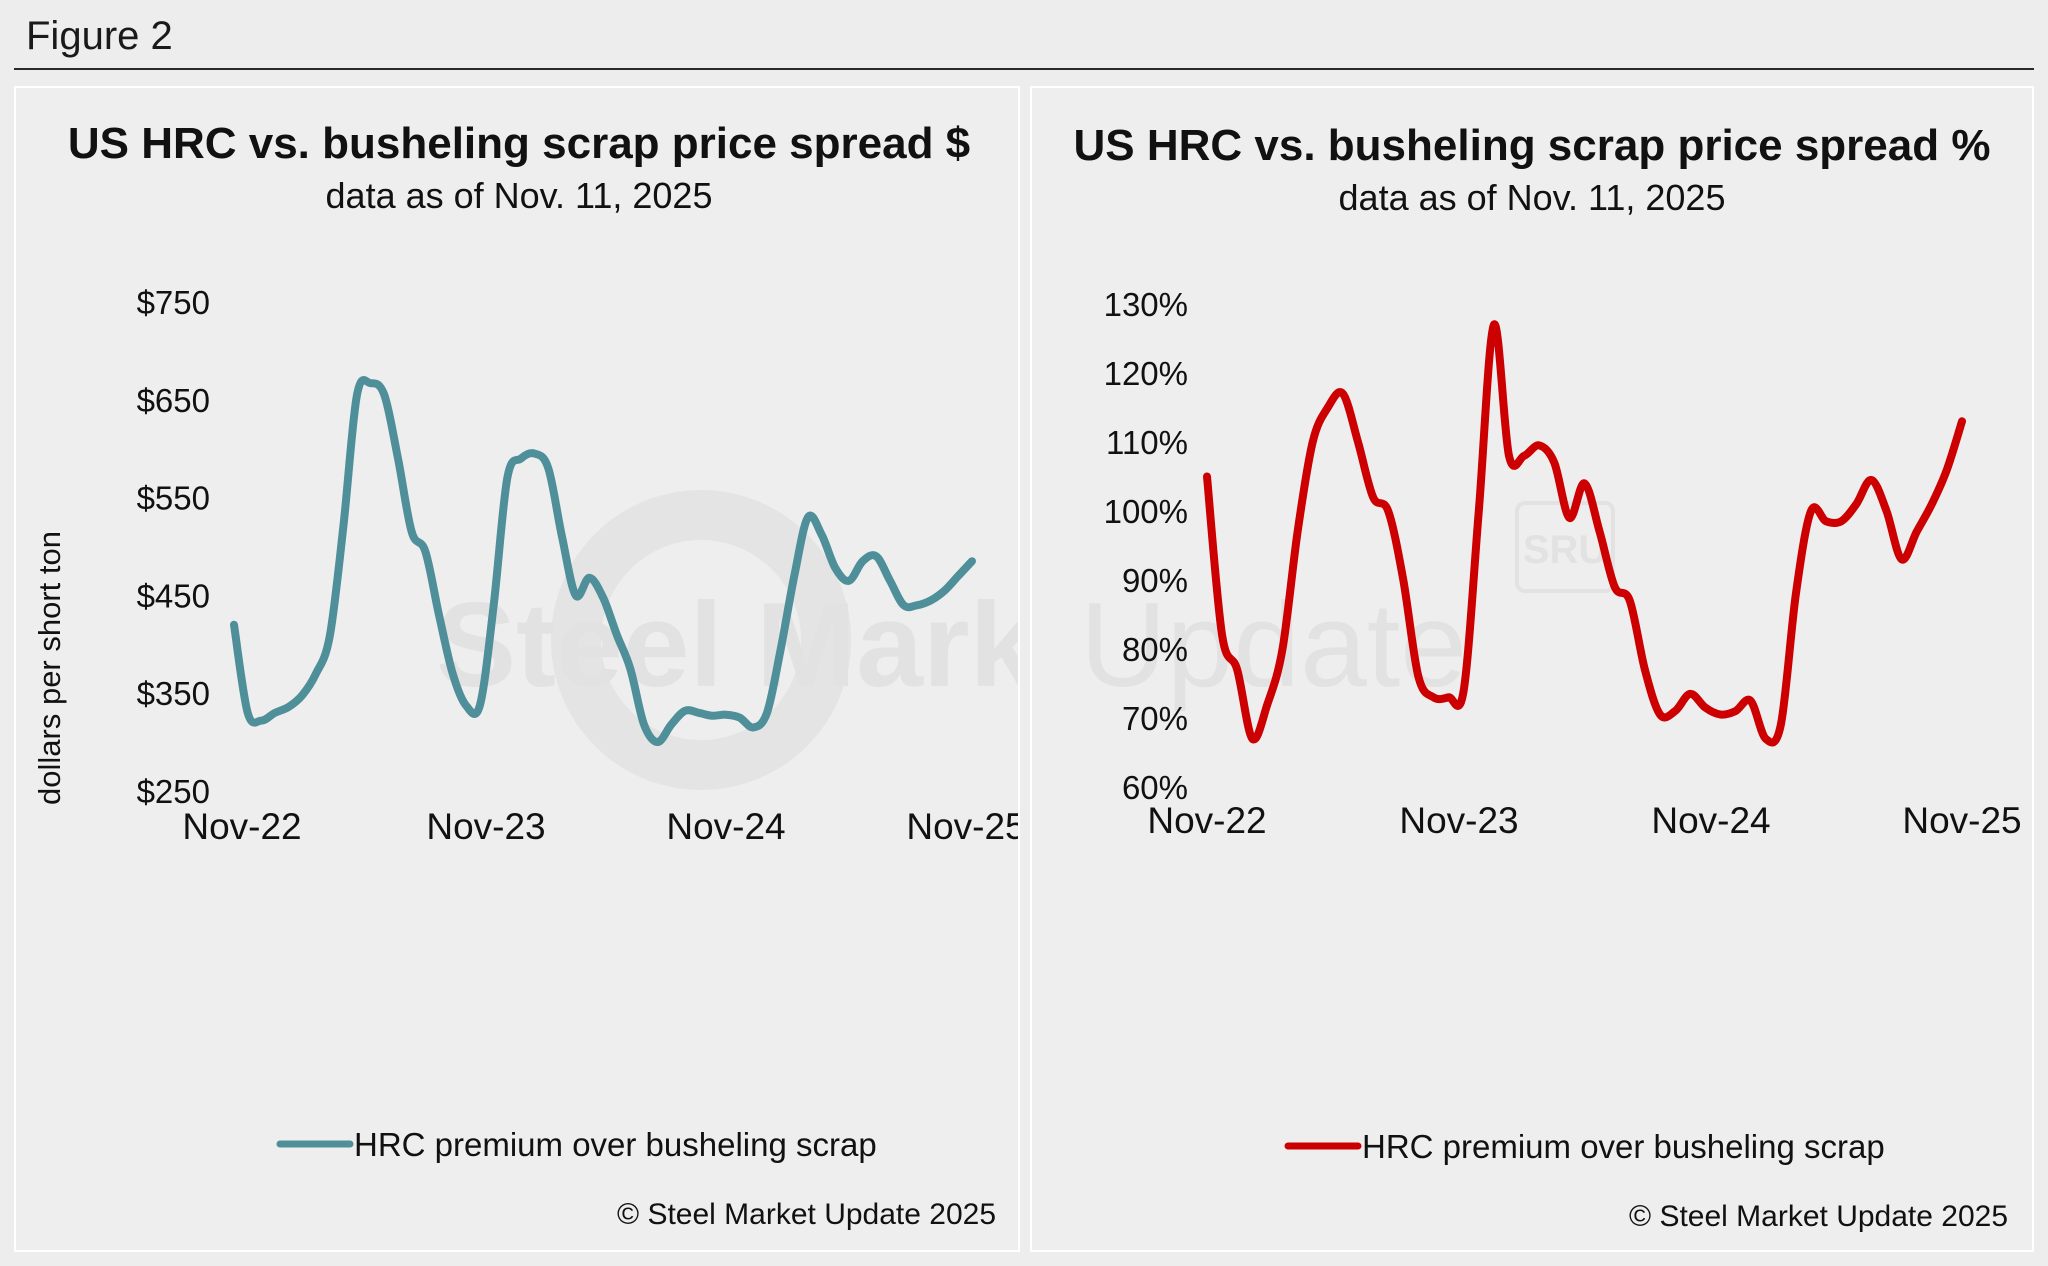 This screenshot has height=1266, width=2048. Describe the element at coordinates (701, 640) in the screenshot. I see `watermark-logo-inner` at that location.